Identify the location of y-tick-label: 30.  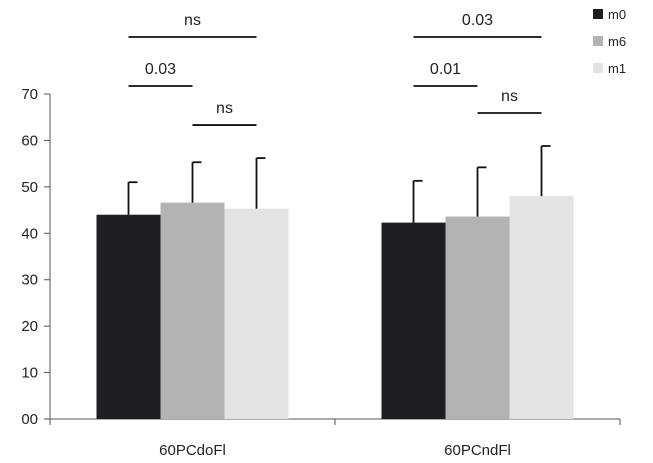
(29, 280).